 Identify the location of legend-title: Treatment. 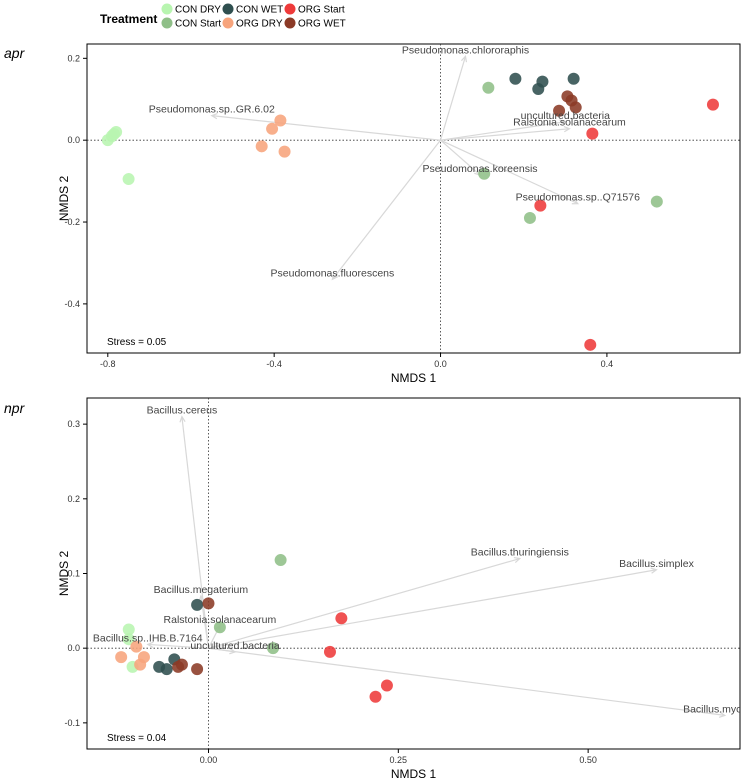
(128, 19).